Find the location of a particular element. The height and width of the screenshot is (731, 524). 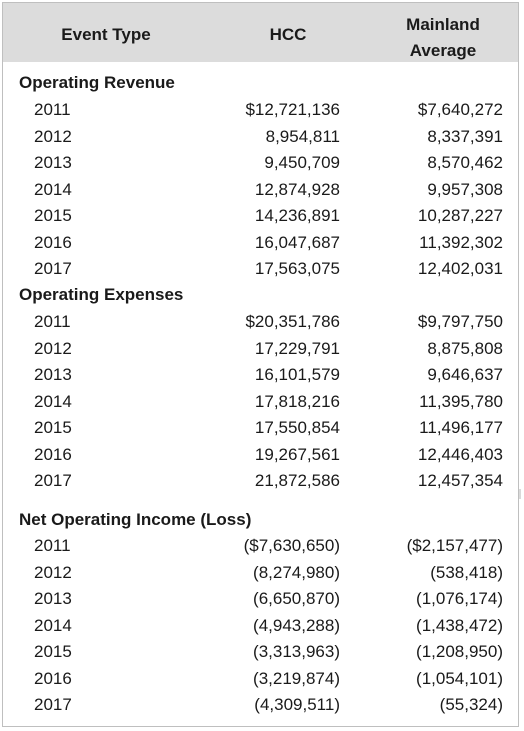

header-hcc: HCC is located at coordinates (288, 34).